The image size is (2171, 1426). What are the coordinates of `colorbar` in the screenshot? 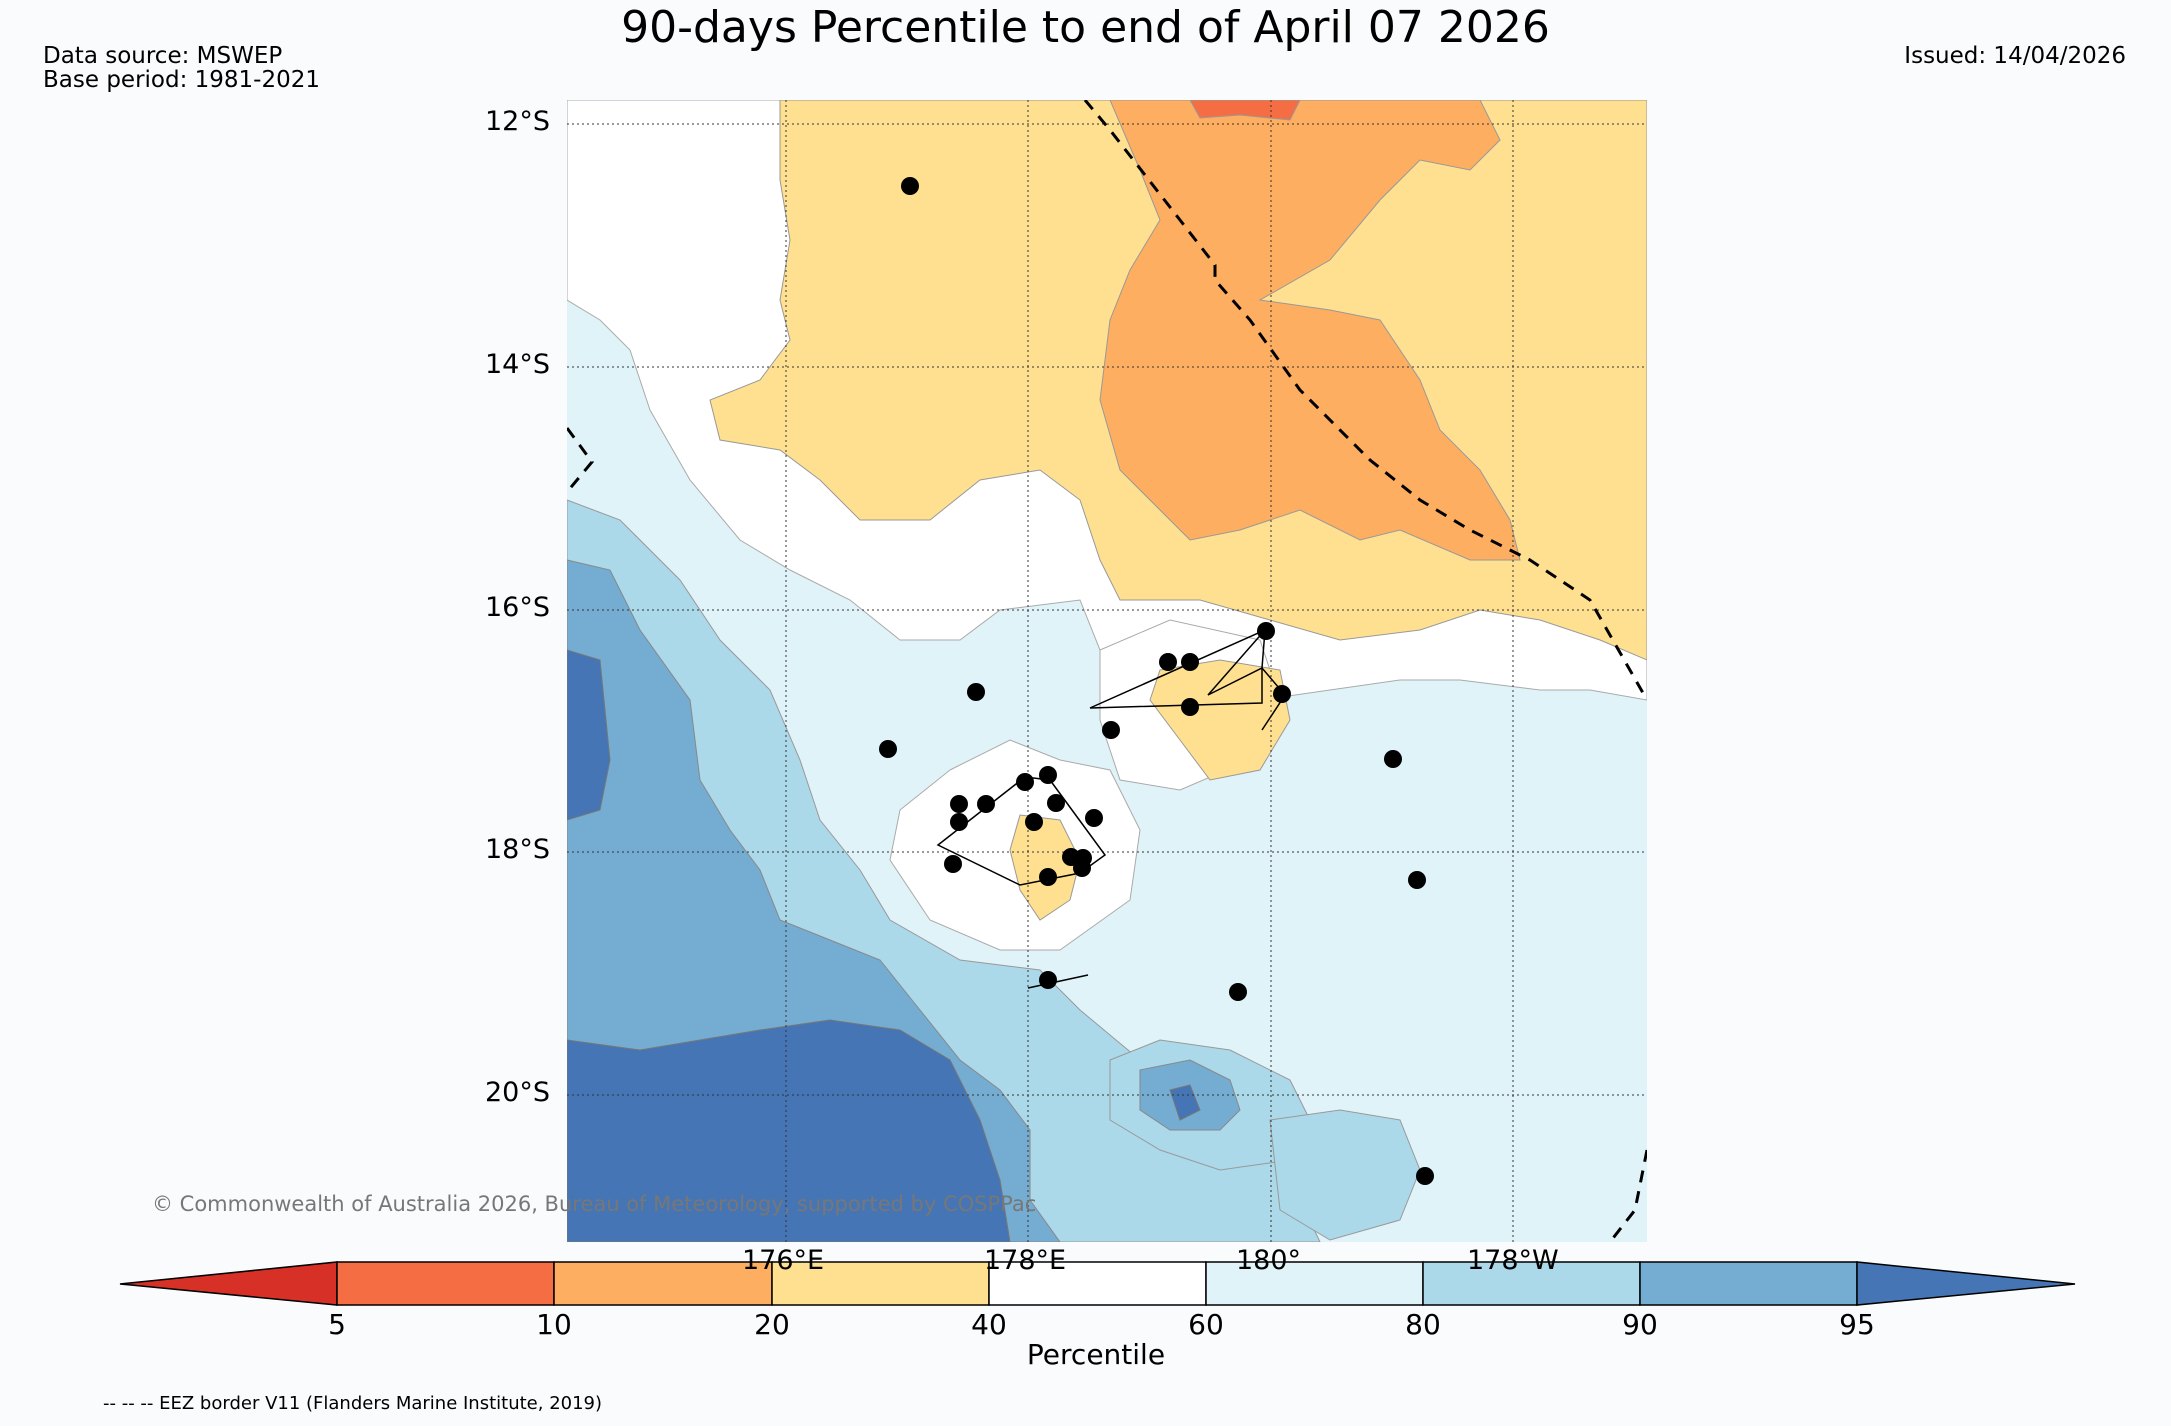 It's located at (1097, 1283).